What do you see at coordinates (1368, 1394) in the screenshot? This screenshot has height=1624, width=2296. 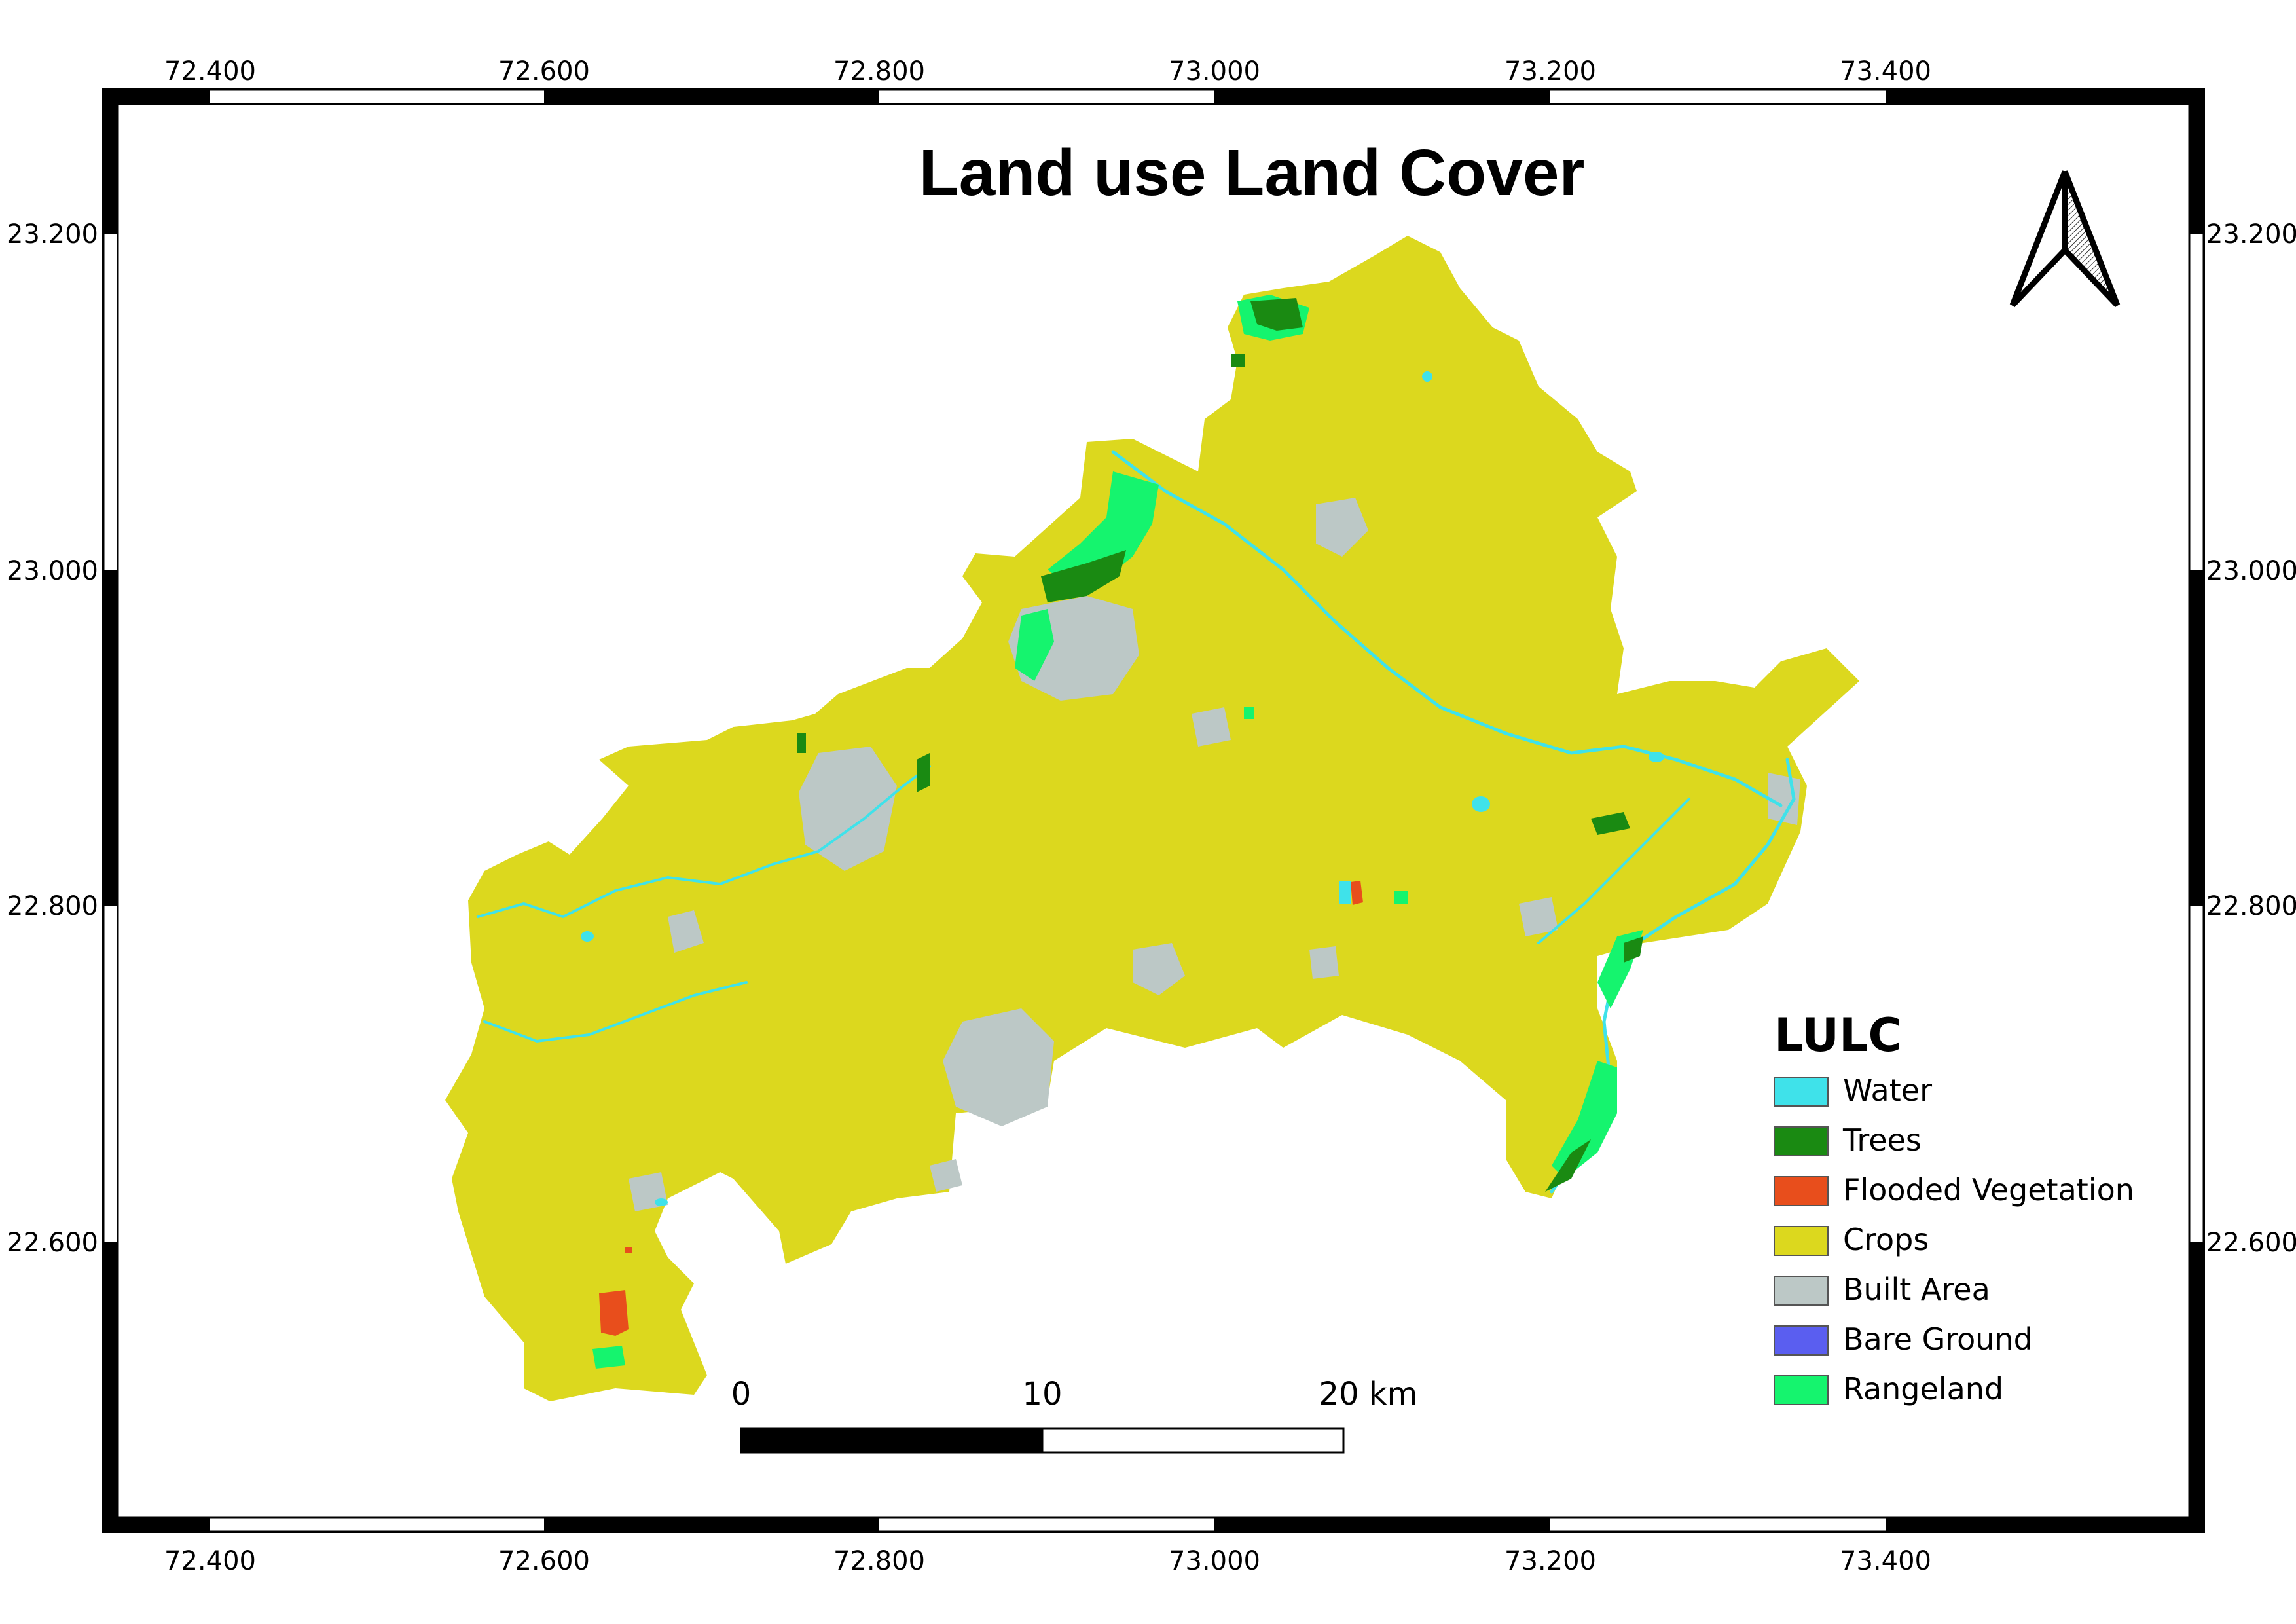 I see `scale-label-20km: 20 km` at bounding box center [1368, 1394].